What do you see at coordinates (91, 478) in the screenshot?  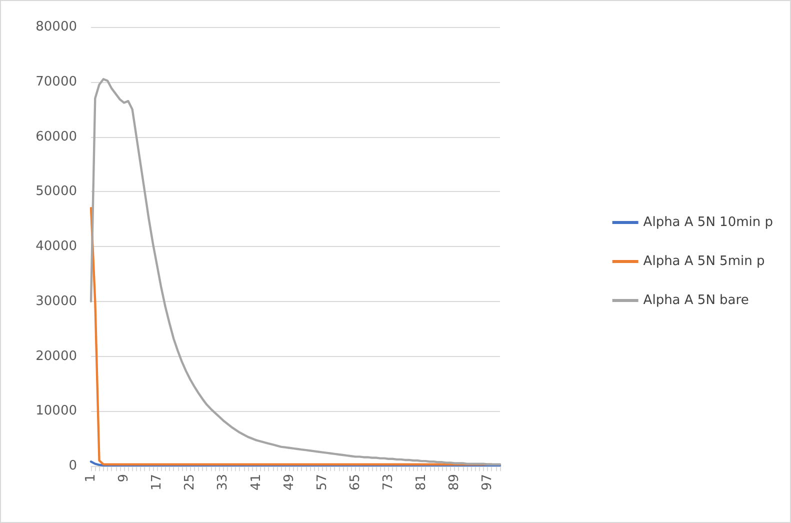 I see `x-tick-label: 1` at bounding box center [91, 478].